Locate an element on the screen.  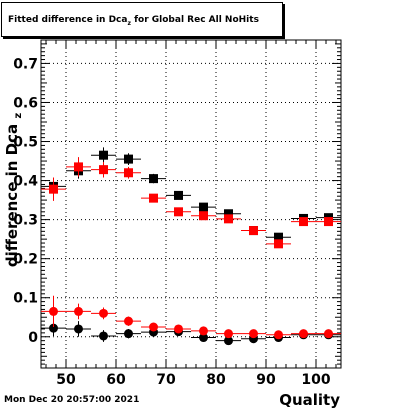
x-tick-label: 50 is located at coordinates (66, 380).